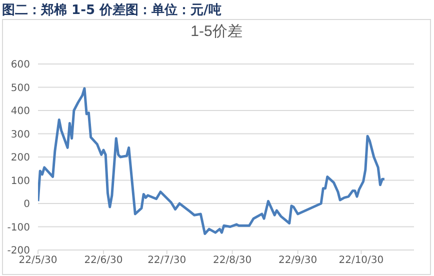  Describe the element at coordinates (38, 260) in the screenshot. I see `x-tick-label: 22/5/30` at that location.